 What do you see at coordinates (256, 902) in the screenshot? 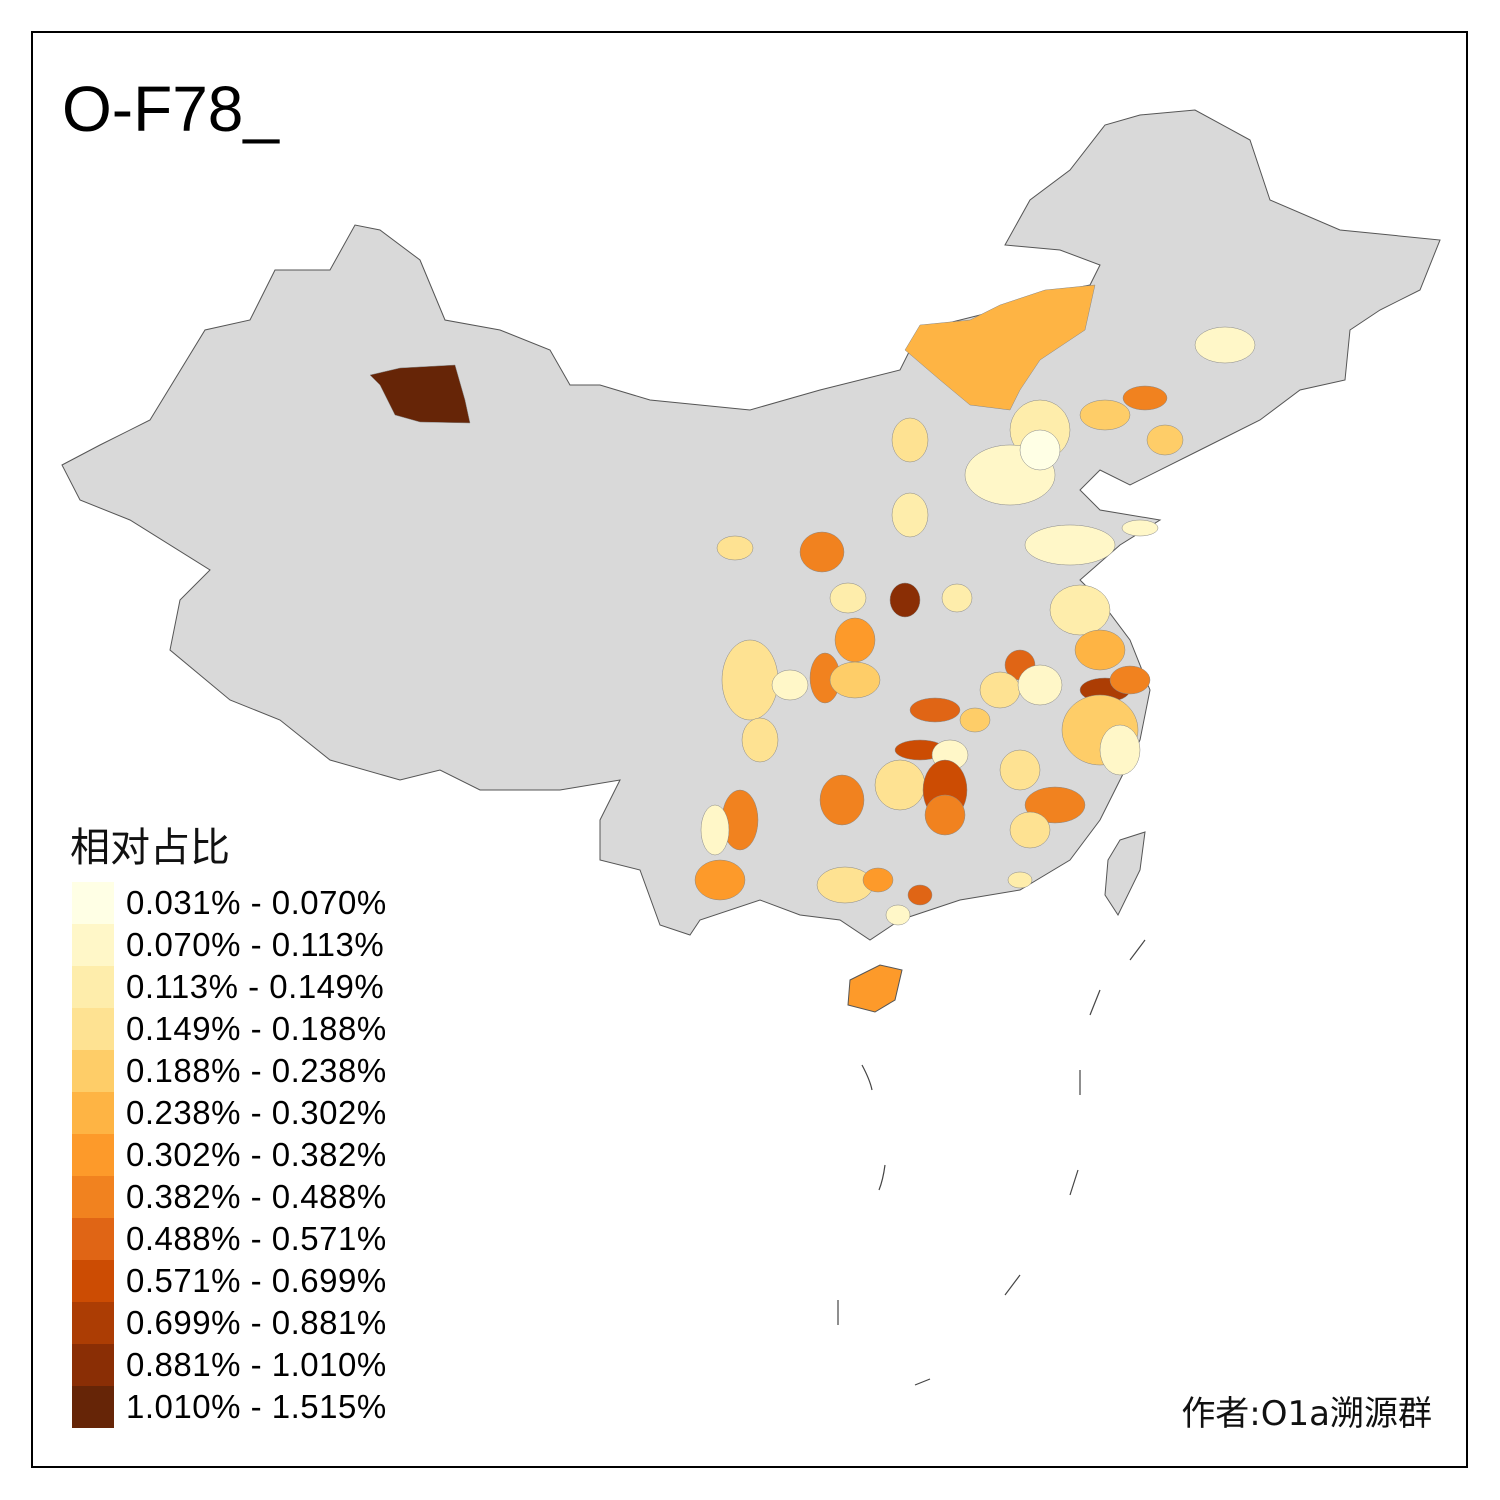
I see `legend-label: 0.031% - 0.070%` at bounding box center [256, 902].